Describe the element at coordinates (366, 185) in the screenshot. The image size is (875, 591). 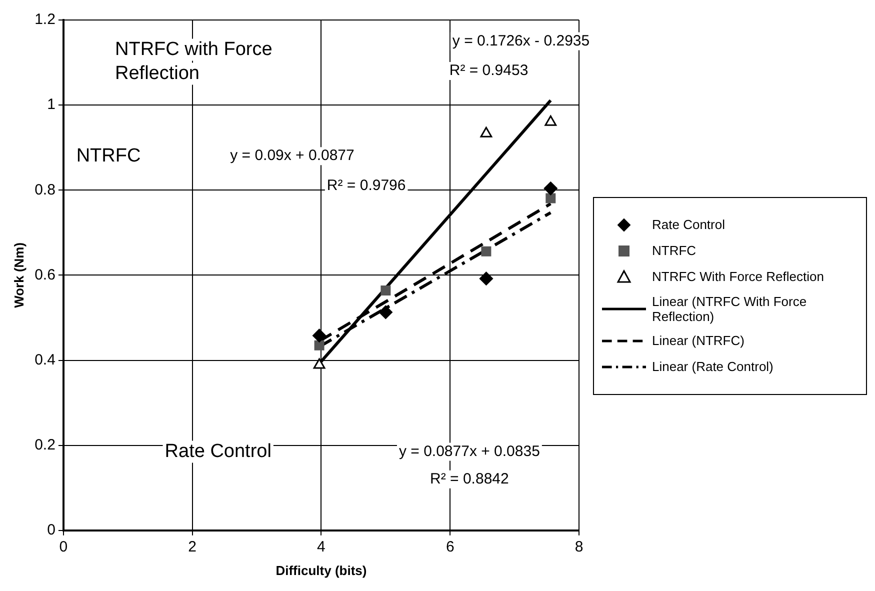
I see `annotation: R² = 0.9796` at that location.